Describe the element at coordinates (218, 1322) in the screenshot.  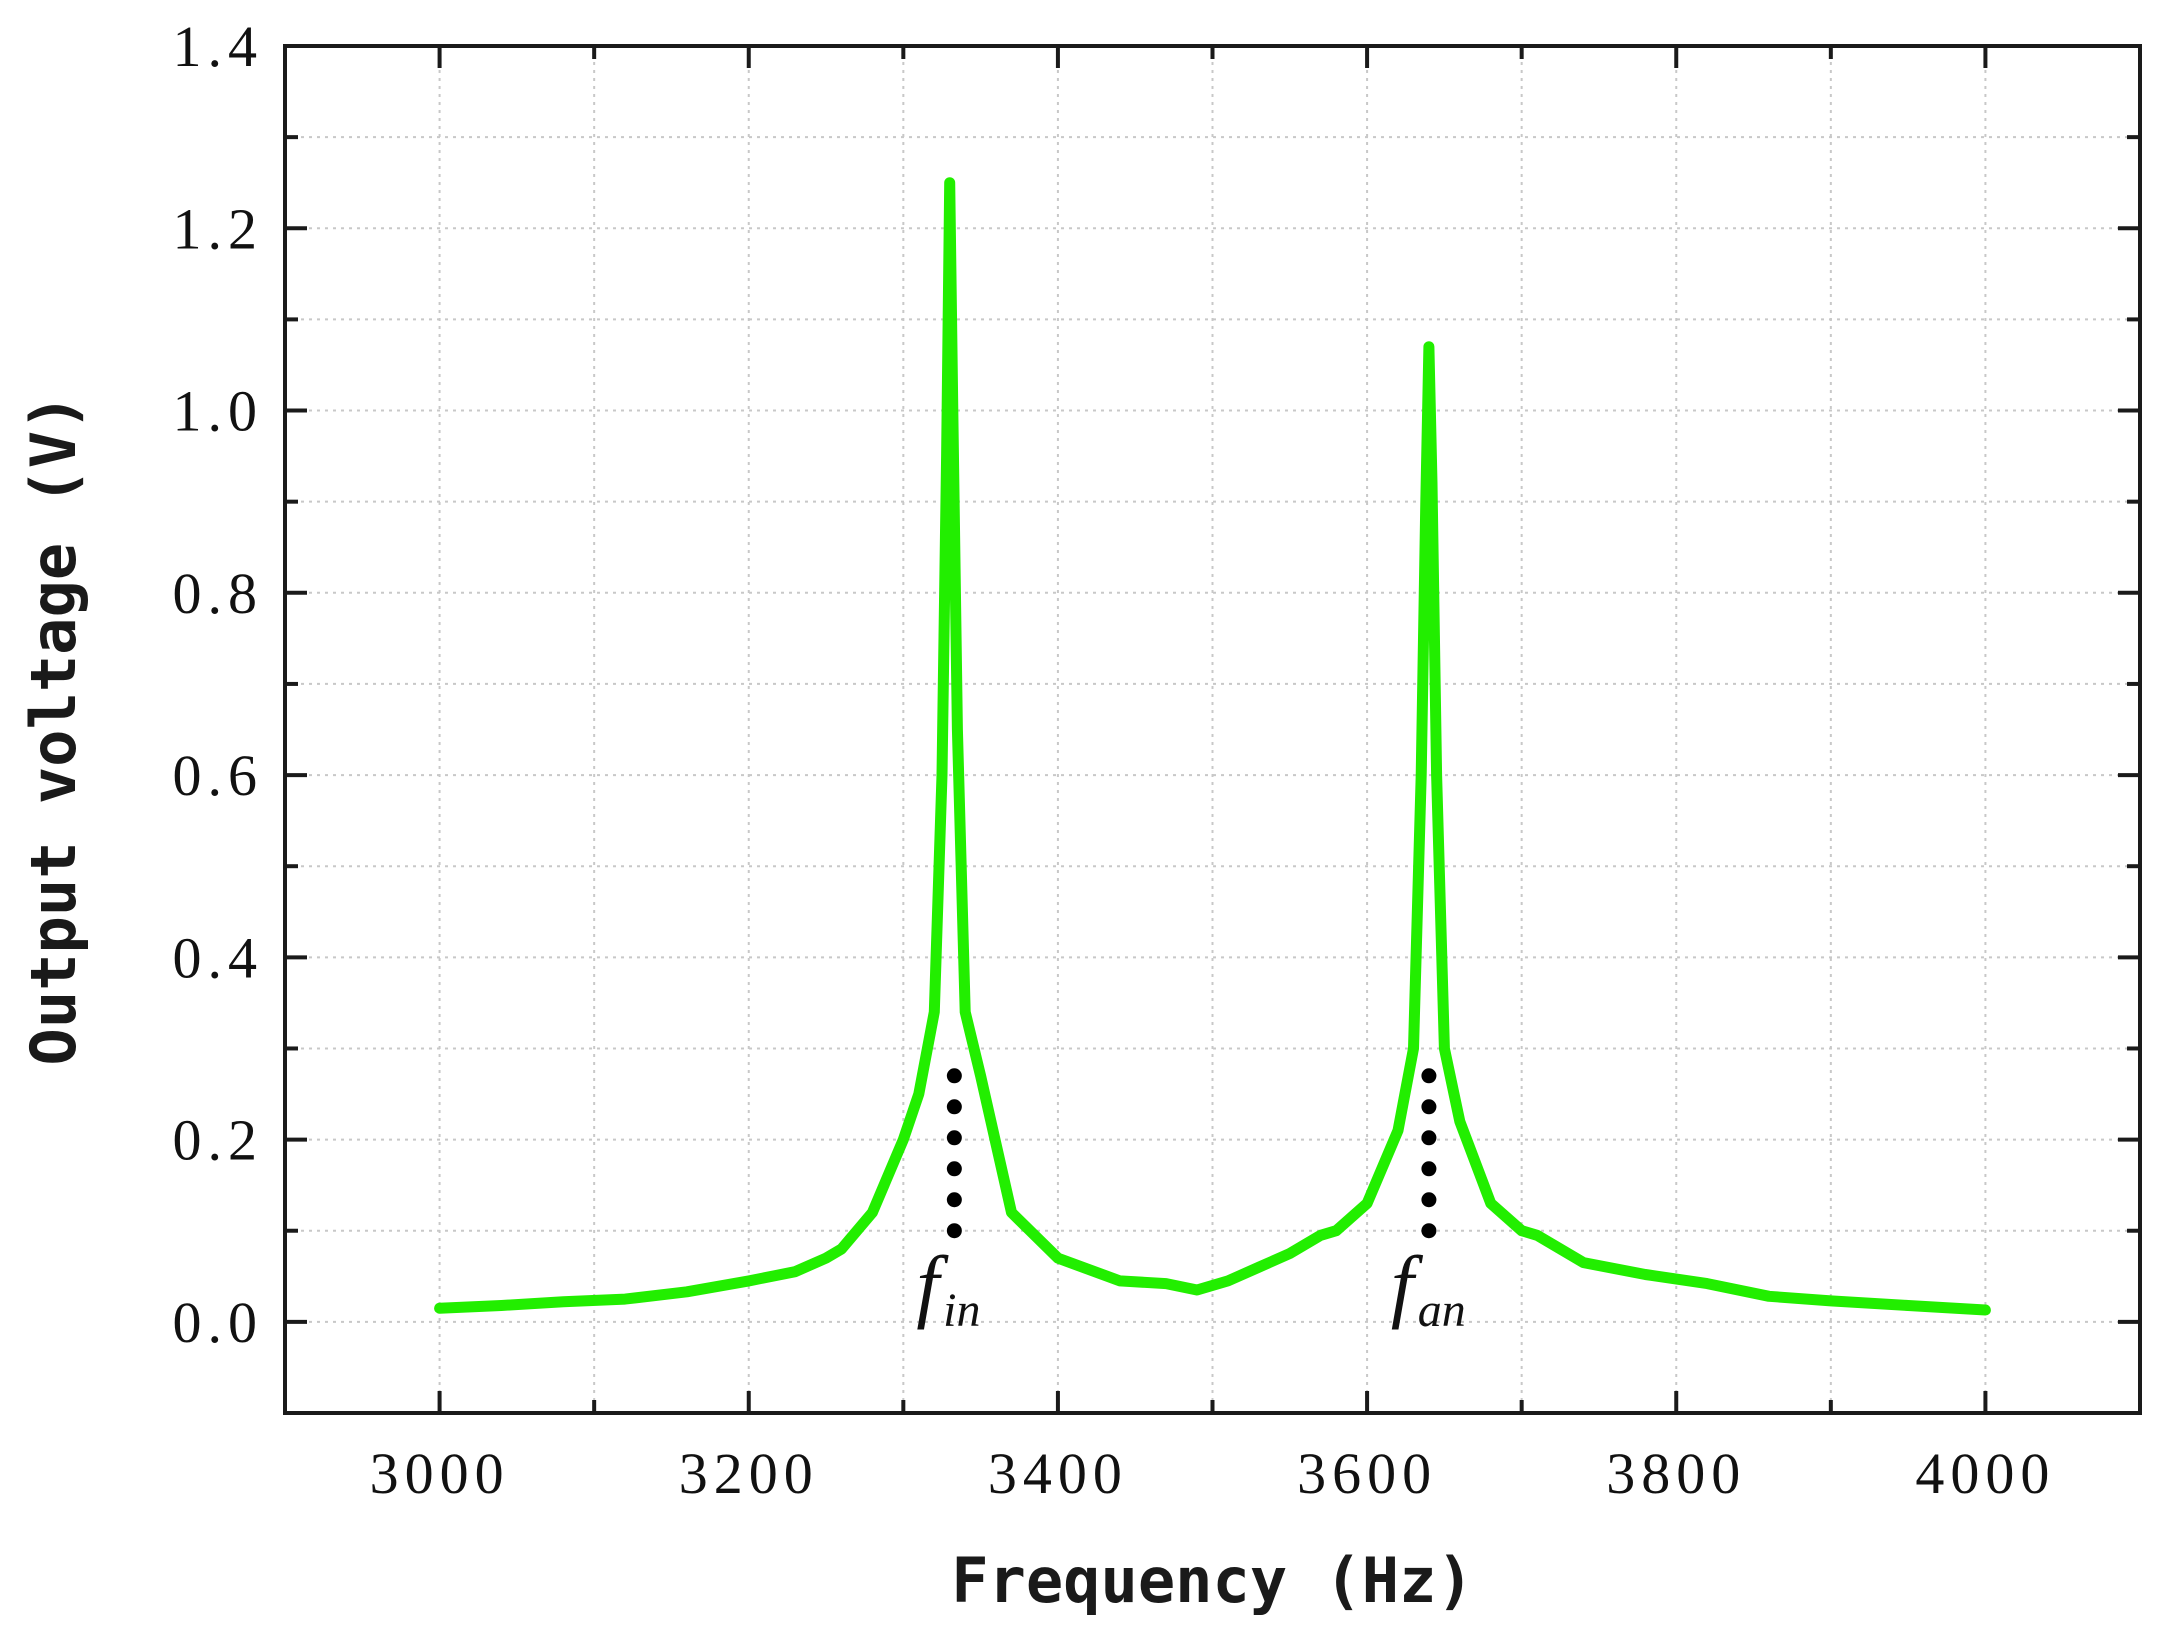
I see `y-tick-label: 0.0` at that location.